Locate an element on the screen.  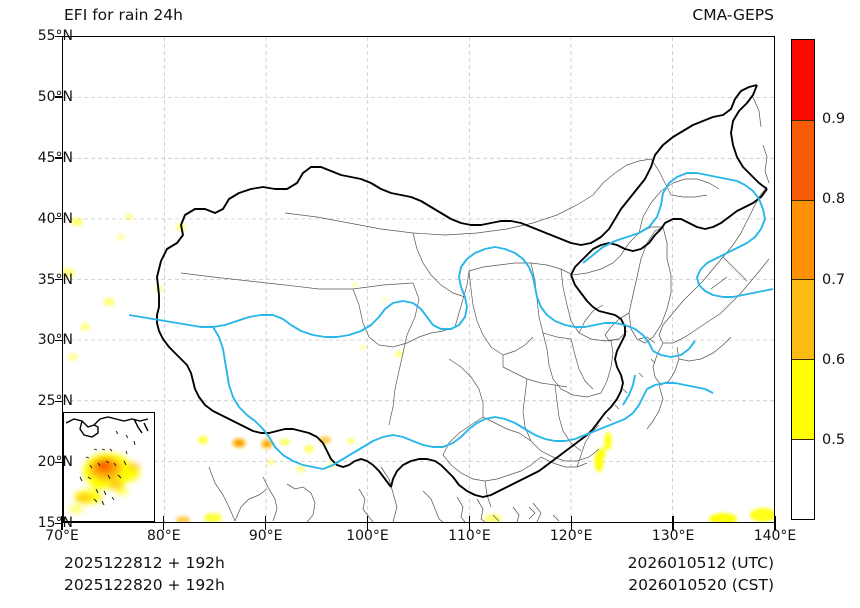
south-china-sea-inset is located at coordinates (109, 467).